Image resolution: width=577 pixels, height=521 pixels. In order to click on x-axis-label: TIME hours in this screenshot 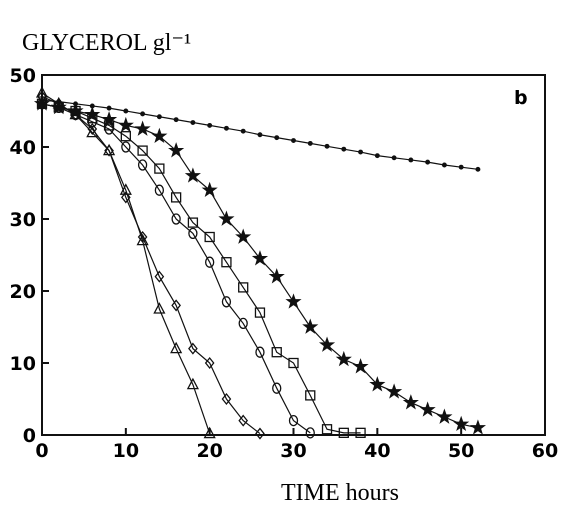, I will do `click(340, 493)`.